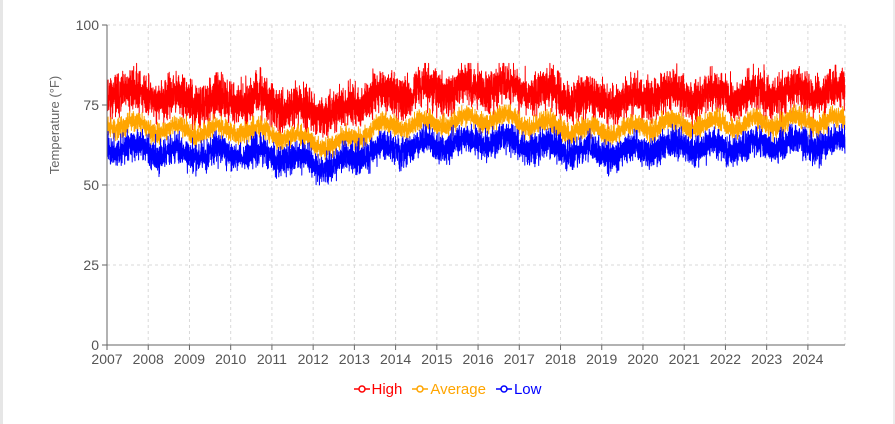 The width and height of the screenshot is (895, 424). What do you see at coordinates (395, 359) in the screenshot?
I see `x-tick-label-2014: 2014` at bounding box center [395, 359].